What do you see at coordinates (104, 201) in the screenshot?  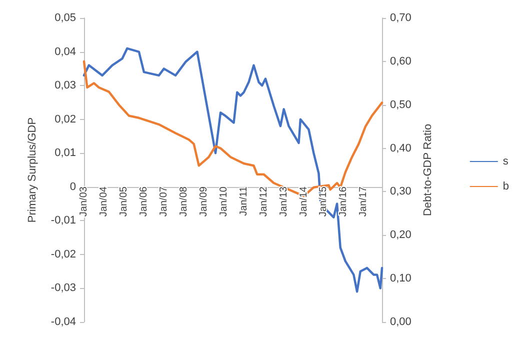 I see `x-tick-label: Jan/04` at bounding box center [104, 201].